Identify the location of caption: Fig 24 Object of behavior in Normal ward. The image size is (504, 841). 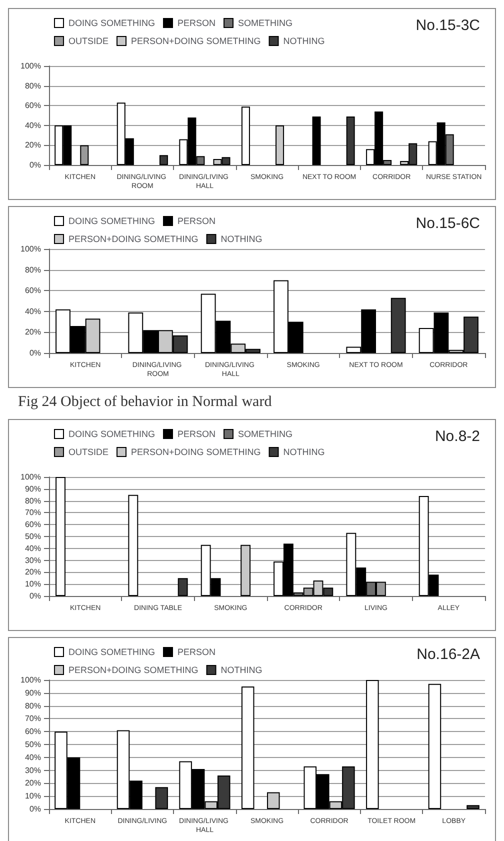
(145, 402).